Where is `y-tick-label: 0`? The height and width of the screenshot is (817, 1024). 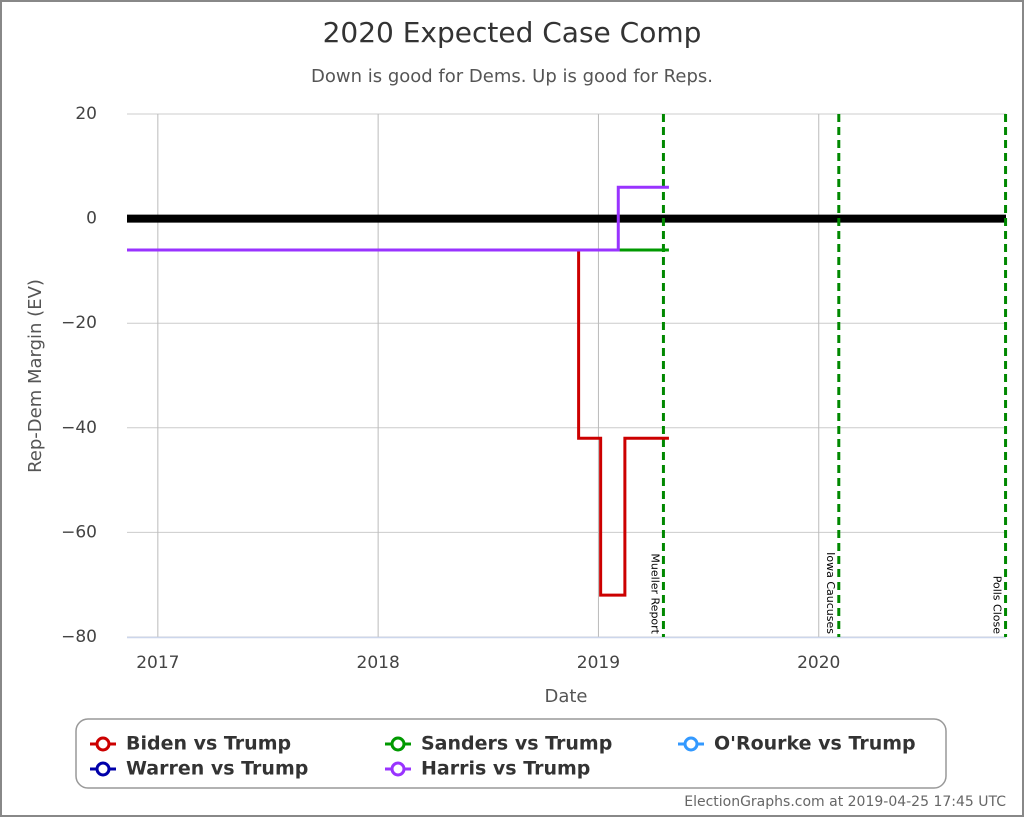
y-tick-label: 0 is located at coordinates (91, 219).